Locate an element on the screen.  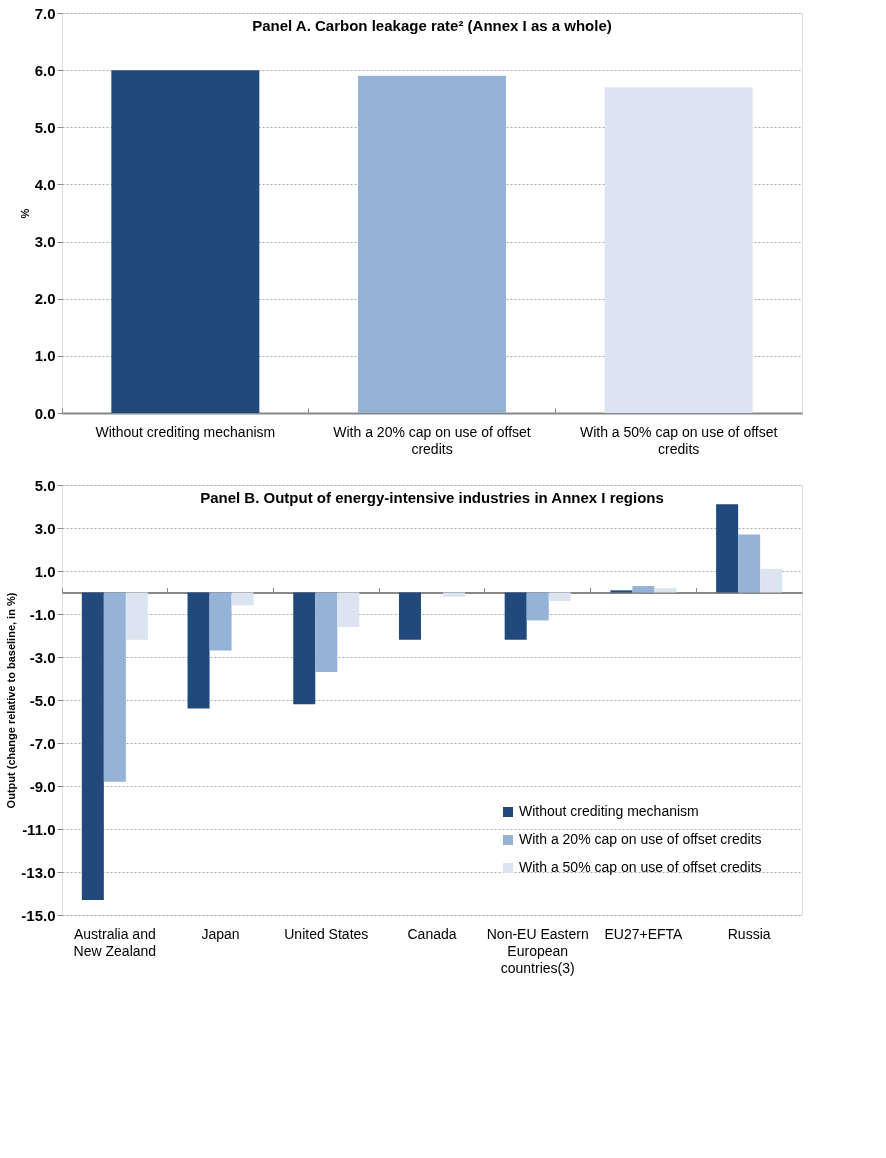
legend-label: Without crediting mechanism is located at coordinates (609, 811).